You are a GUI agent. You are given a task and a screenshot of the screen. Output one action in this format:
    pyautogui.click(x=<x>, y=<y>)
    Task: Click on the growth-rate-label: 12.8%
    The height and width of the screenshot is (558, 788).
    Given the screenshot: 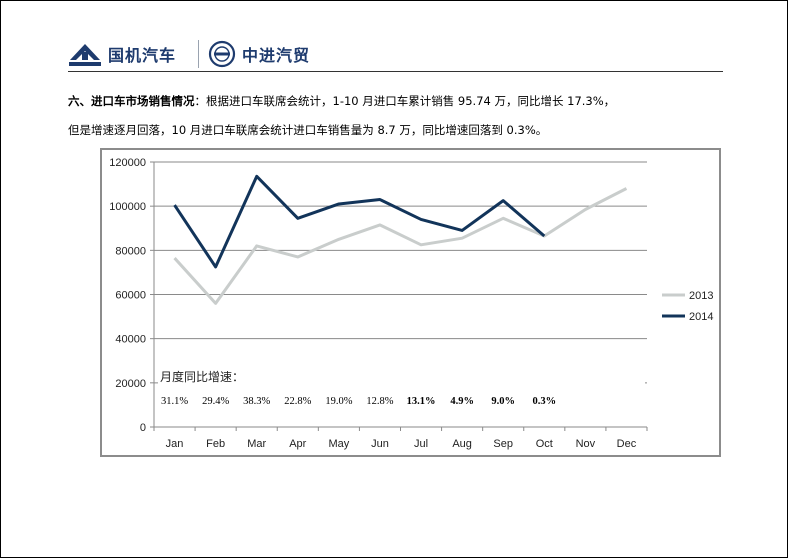 What is the action you would take?
    pyautogui.click(x=379, y=401)
    